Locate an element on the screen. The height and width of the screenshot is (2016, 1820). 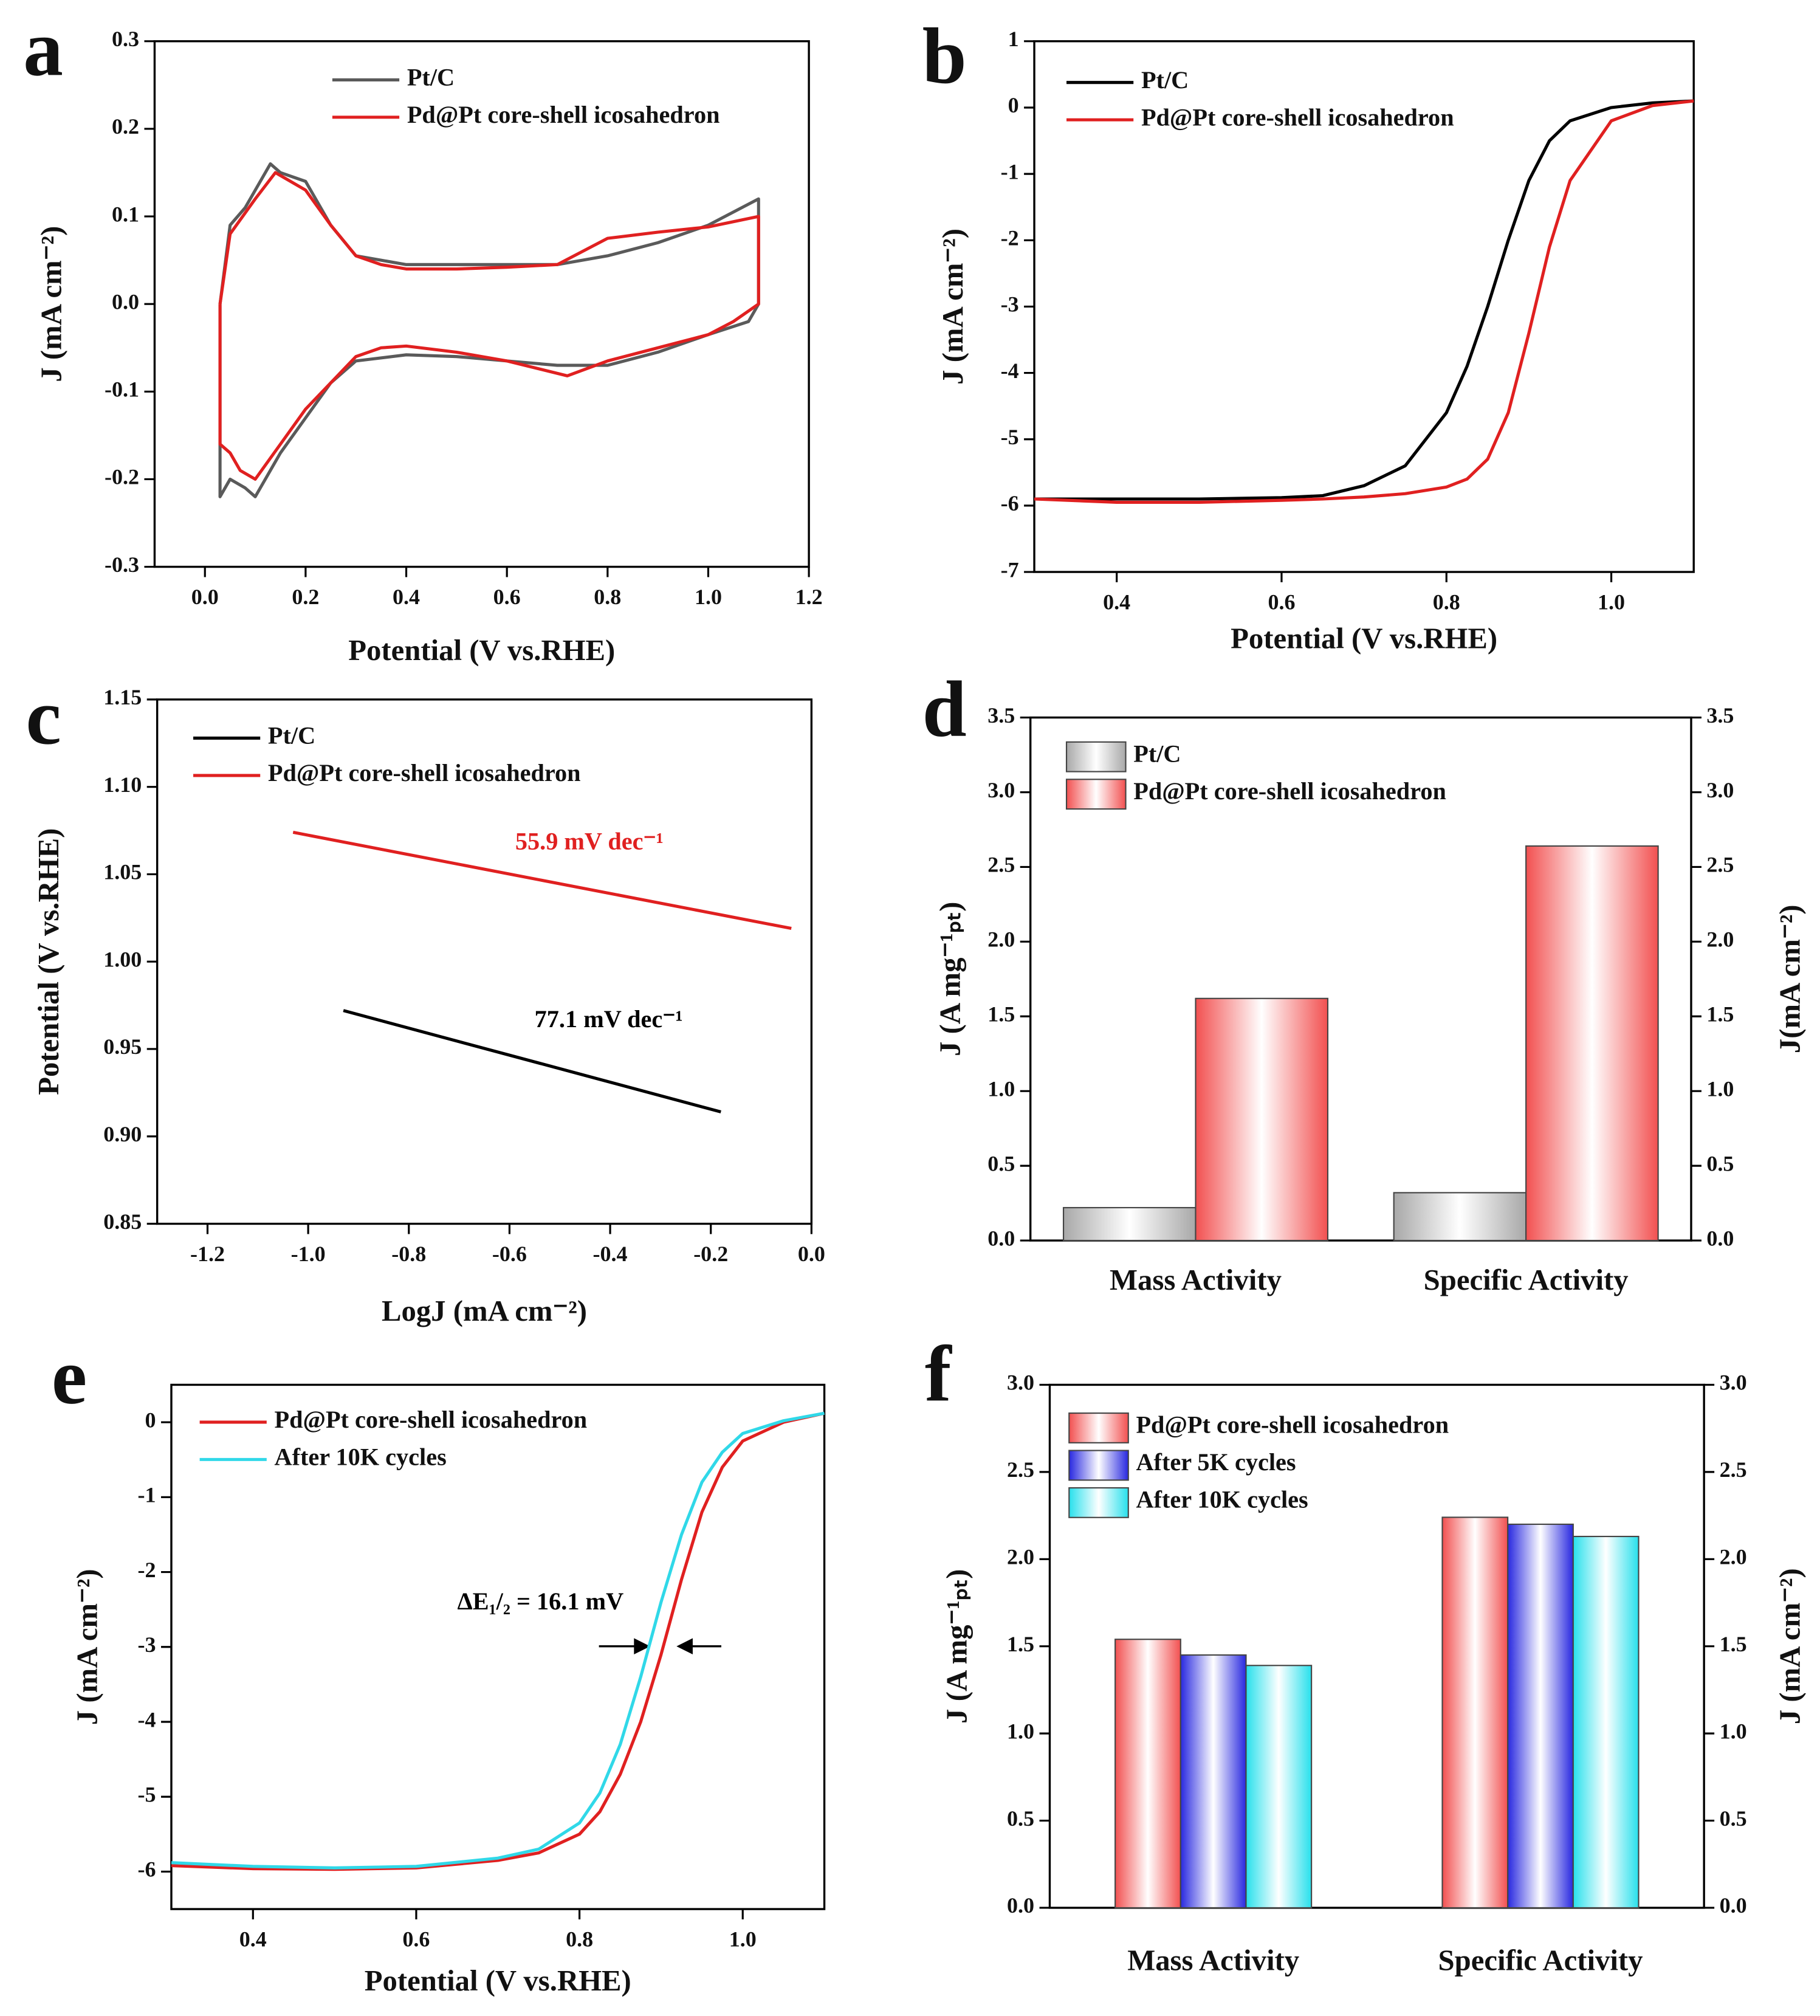
y-tick-label: -3 is located at coordinates (147, 1644).